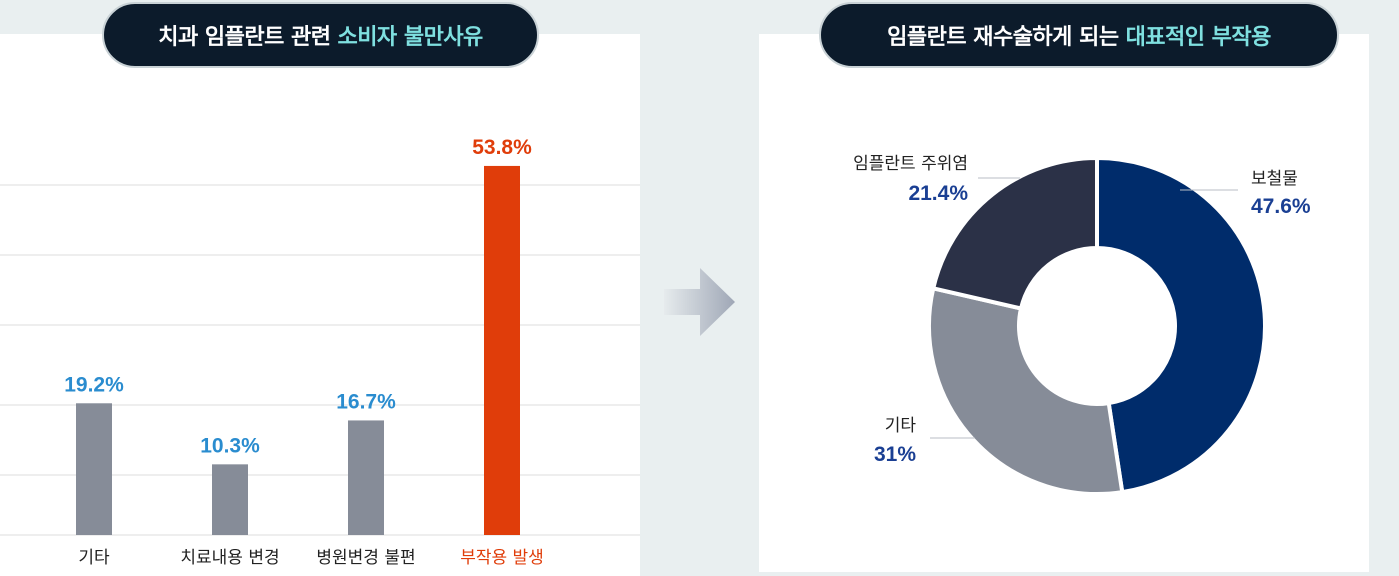 This screenshot has width=1399, height=576. Describe the element at coordinates (229, 558) in the screenshot. I see `category-label: 치료내용 변경` at that location.